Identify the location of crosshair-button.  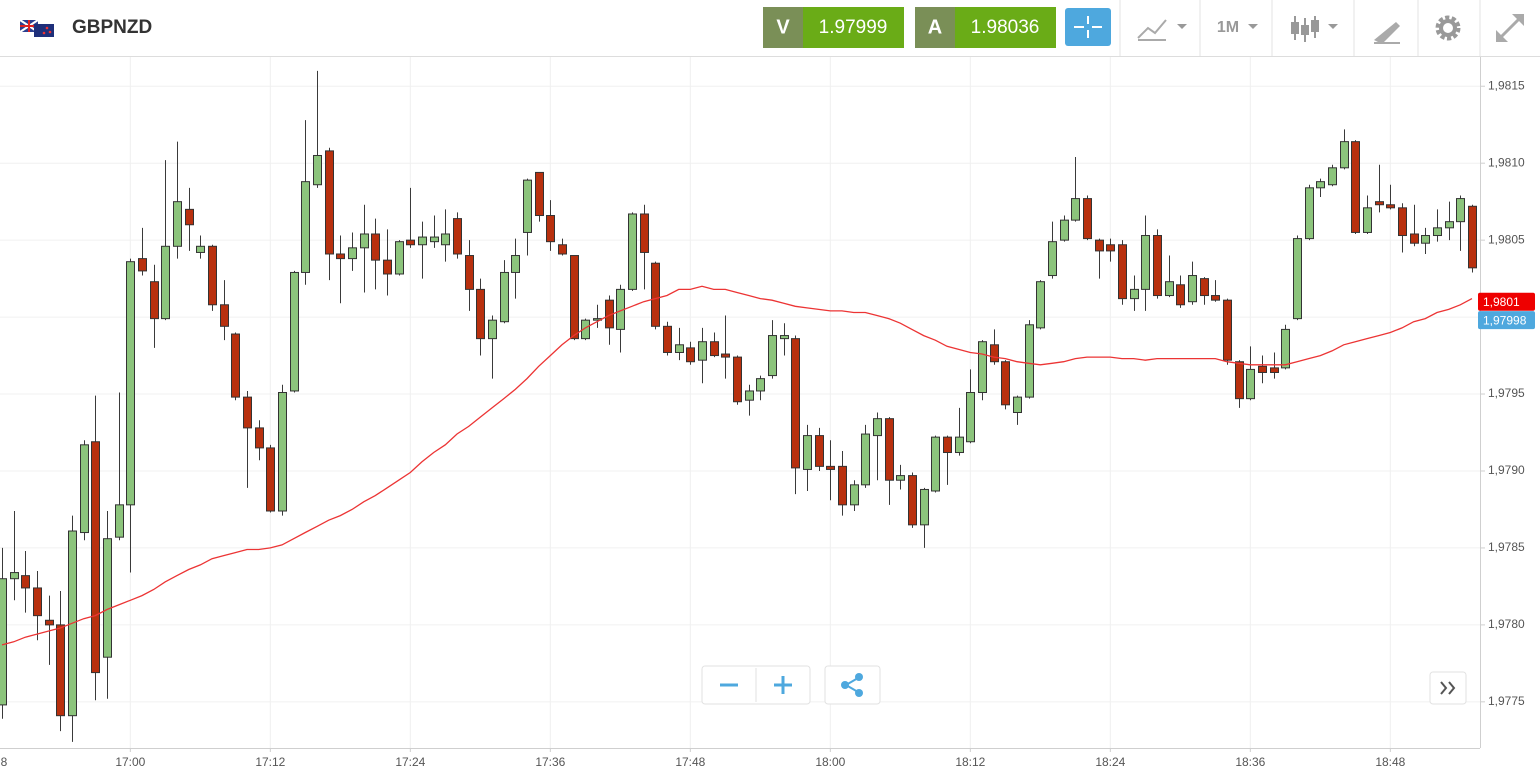
(1088, 27).